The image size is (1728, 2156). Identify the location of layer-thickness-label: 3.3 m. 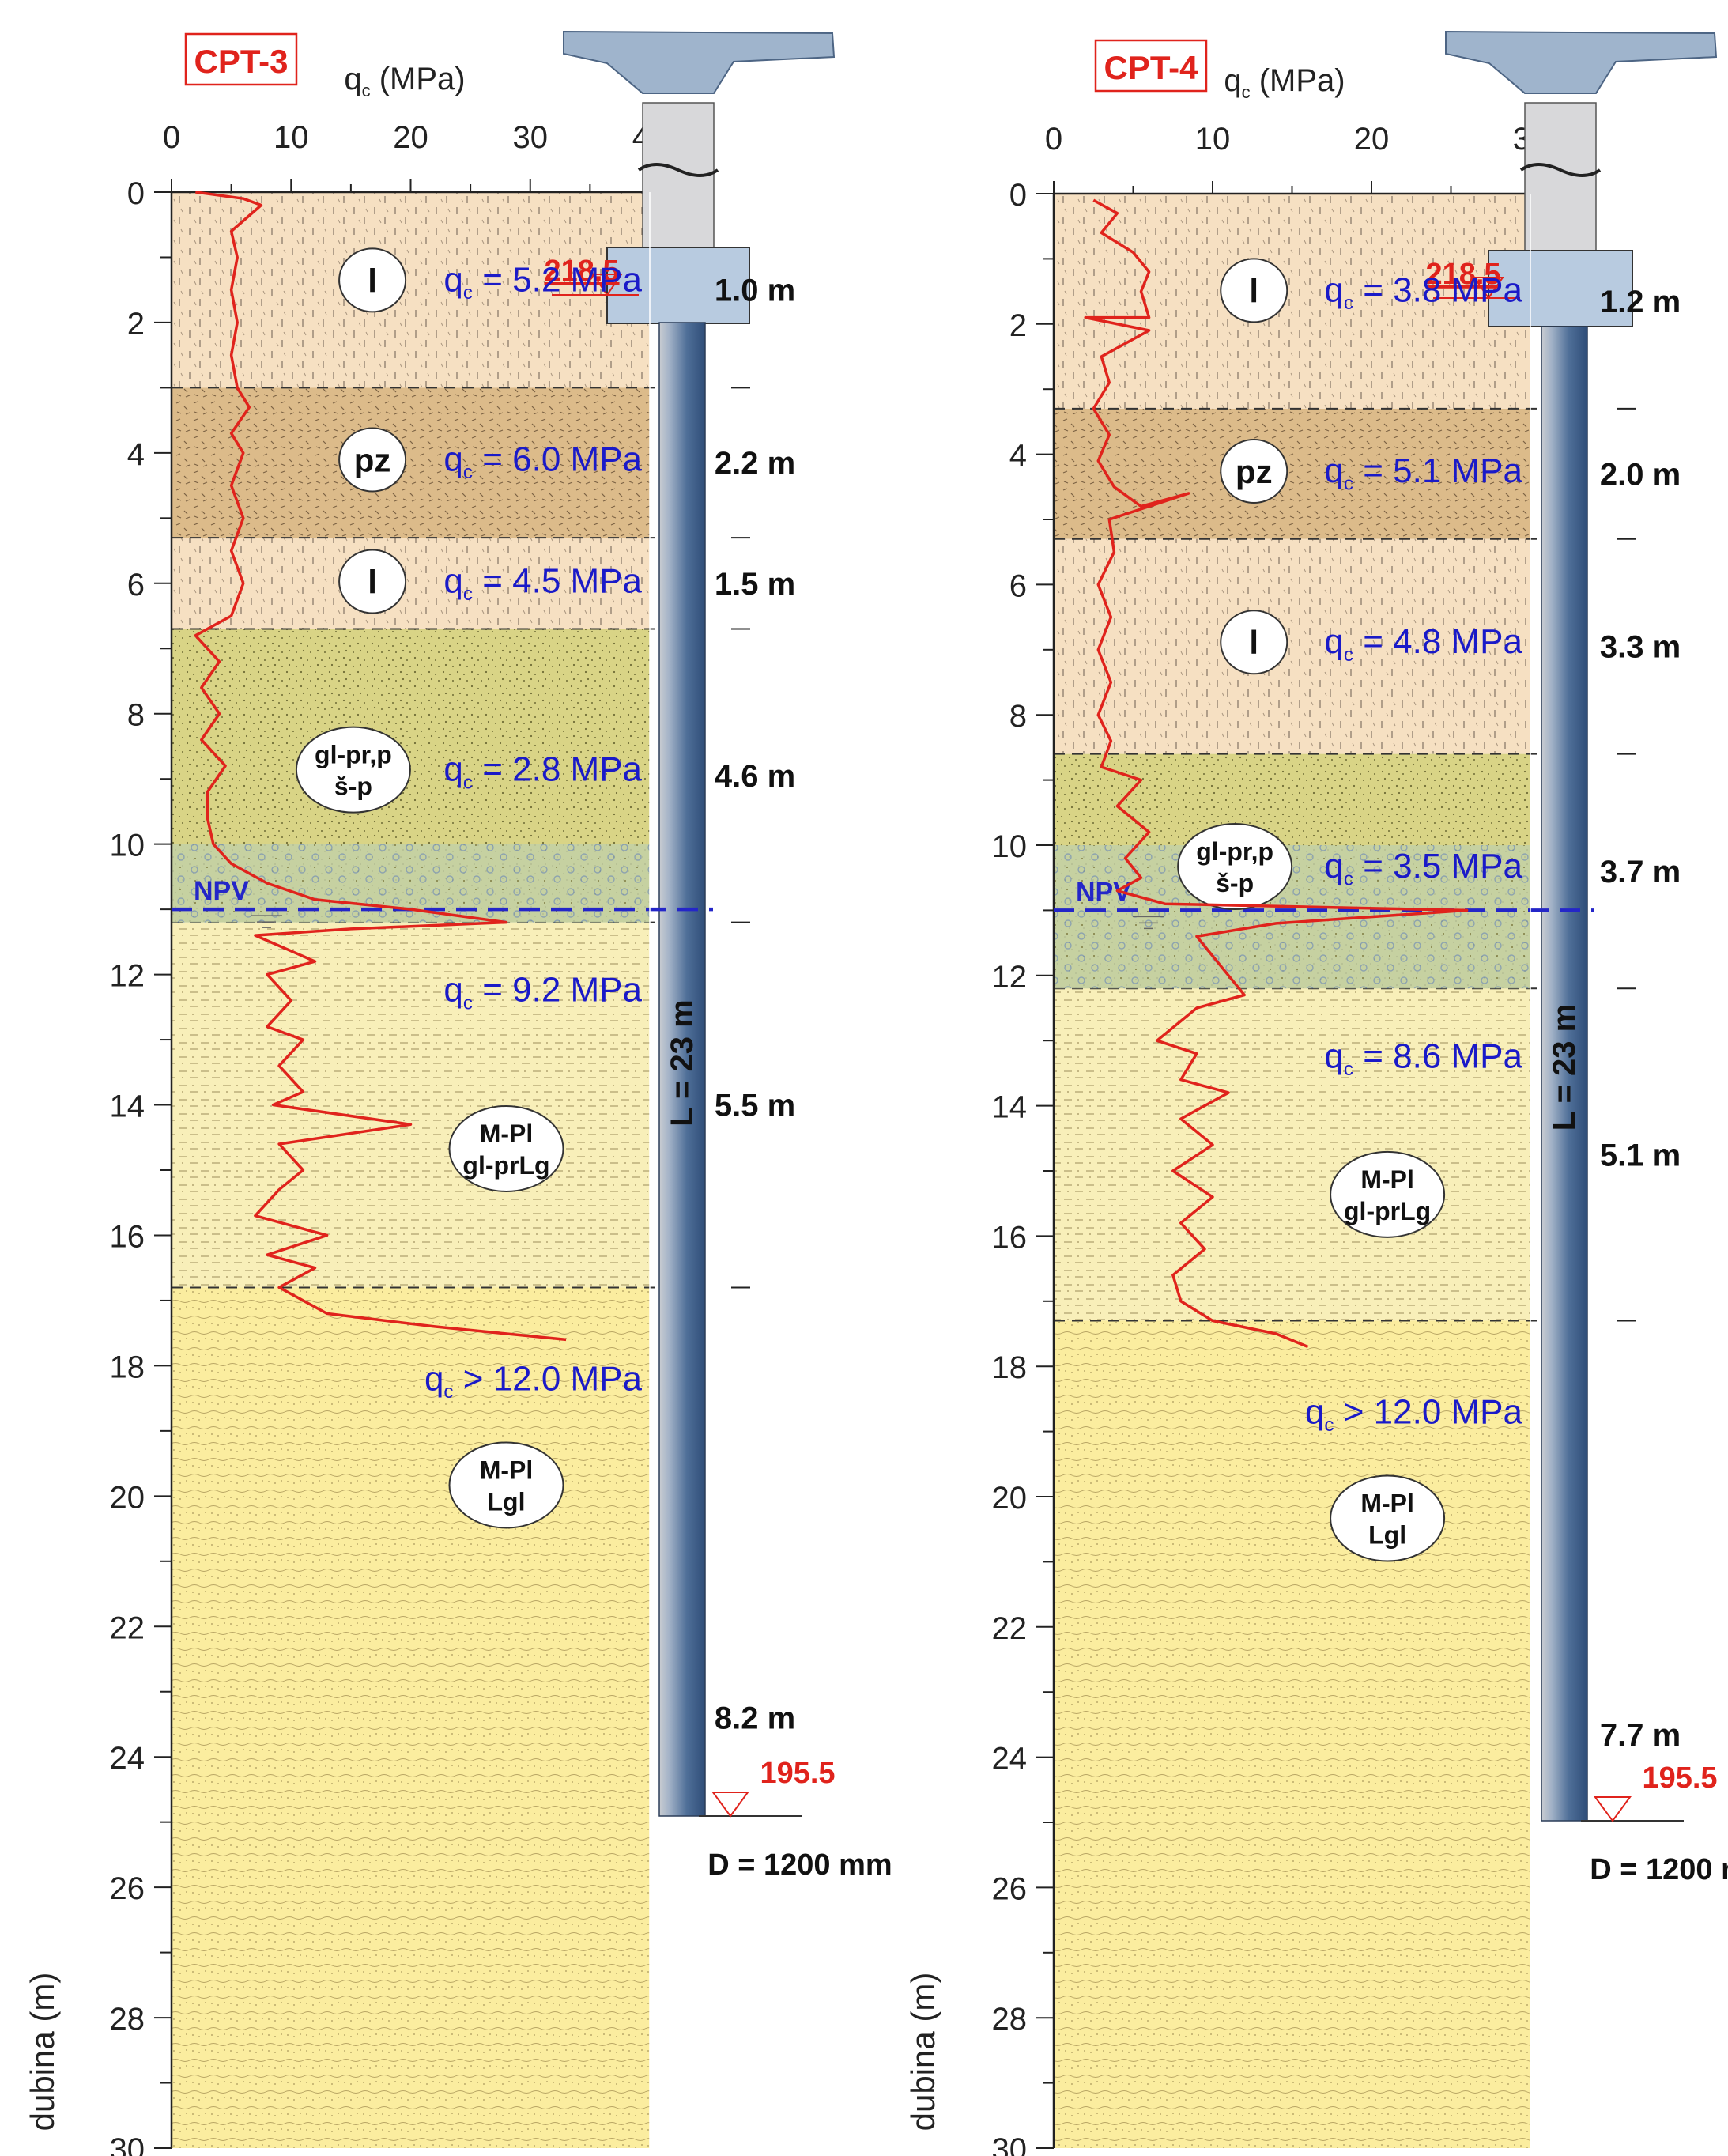
(1640, 648).